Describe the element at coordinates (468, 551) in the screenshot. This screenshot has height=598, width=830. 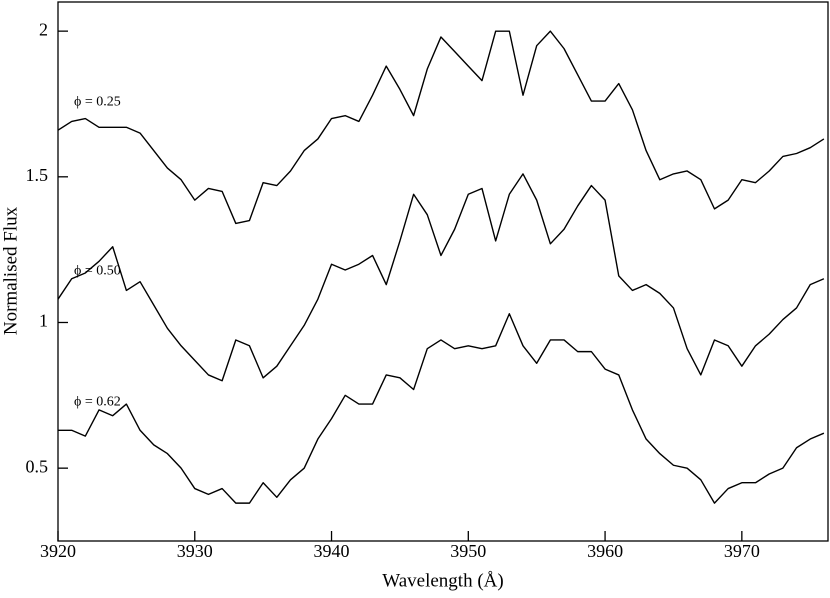
I see `x-tick-label: 3950` at that location.